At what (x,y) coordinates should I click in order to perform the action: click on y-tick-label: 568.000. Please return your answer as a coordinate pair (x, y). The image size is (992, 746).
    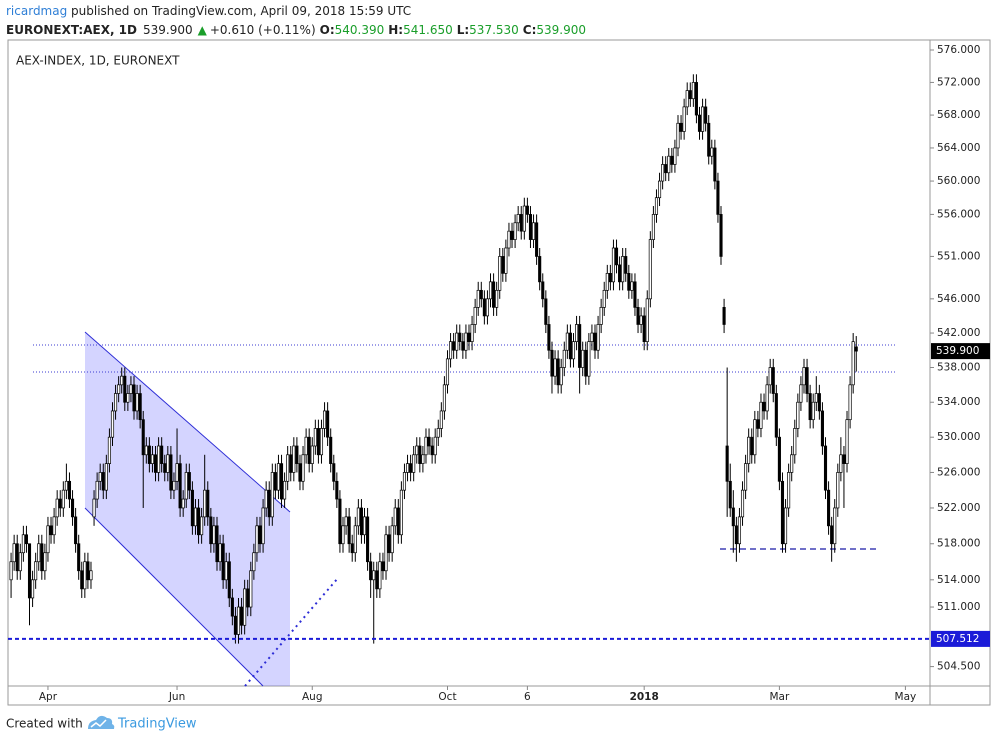
    Looking at the image, I should click on (958, 115).